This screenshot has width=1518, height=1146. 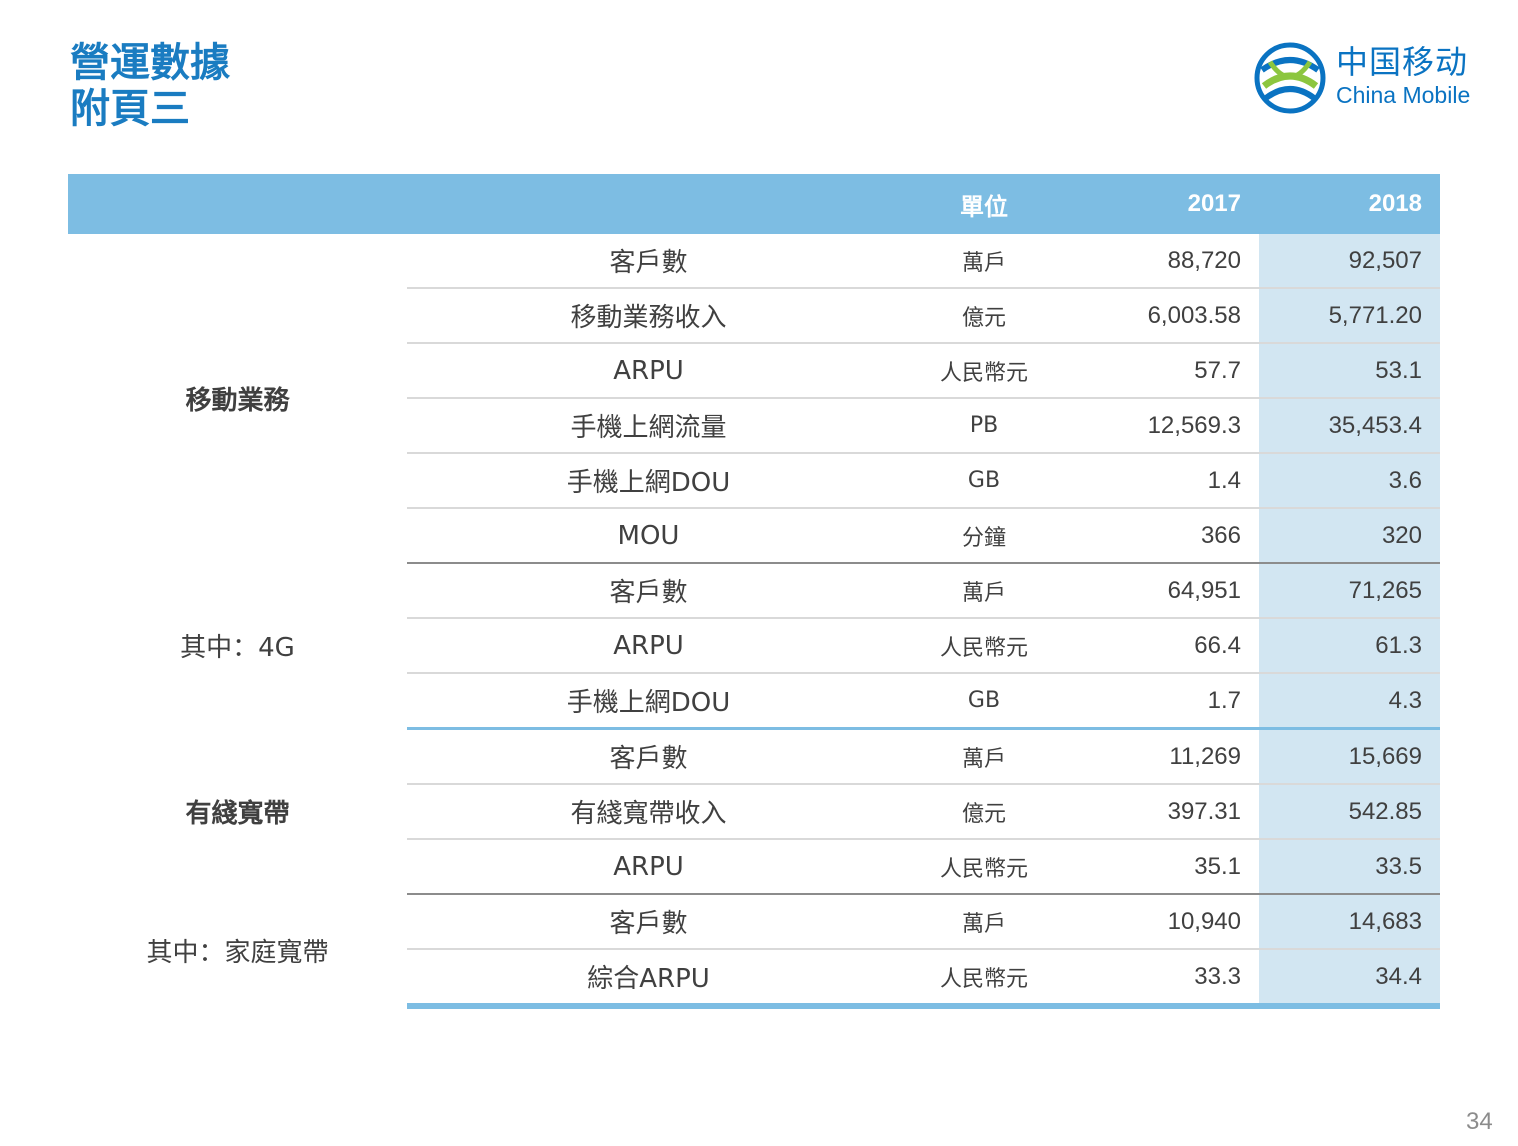 I want to click on page-number: 34, so click(x=1479, y=1121).